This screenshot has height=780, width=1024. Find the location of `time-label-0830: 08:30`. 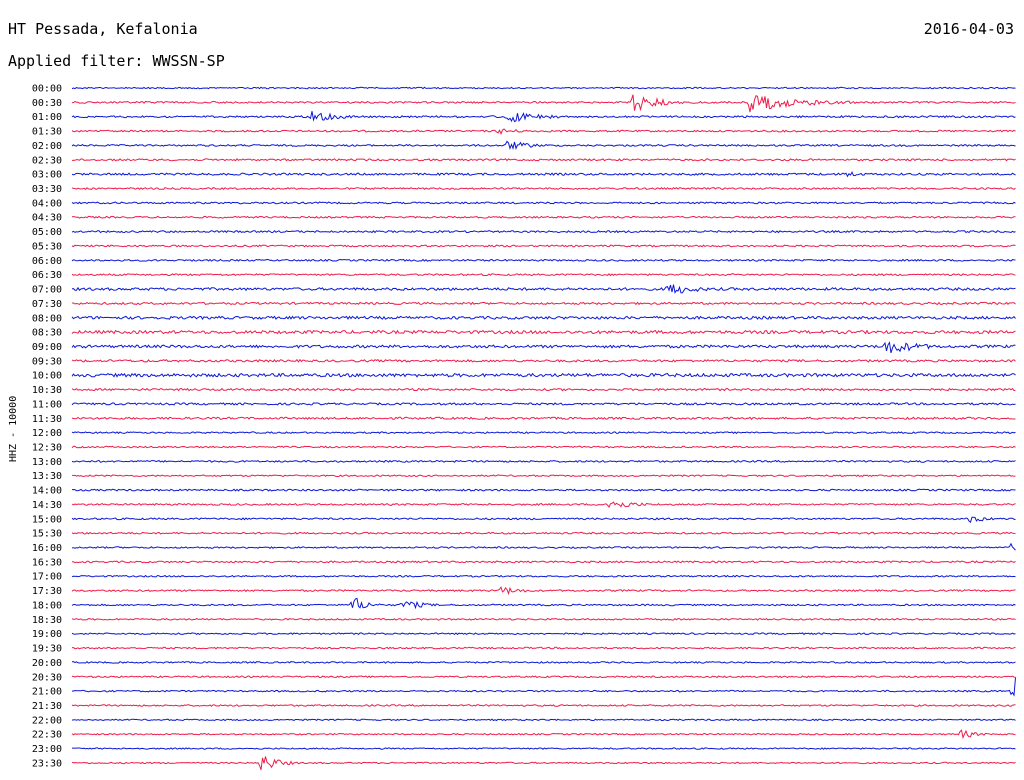

time-label-0830: 08:30 is located at coordinates (47, 333).